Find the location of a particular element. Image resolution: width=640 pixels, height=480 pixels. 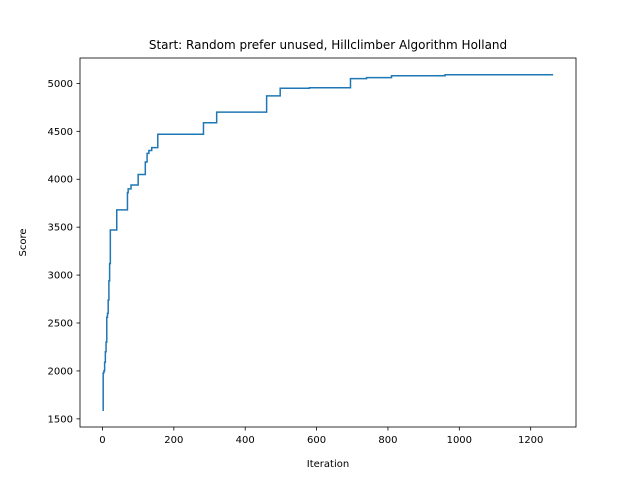

x-tick-label: 600 is located at coordinates (316, 440).